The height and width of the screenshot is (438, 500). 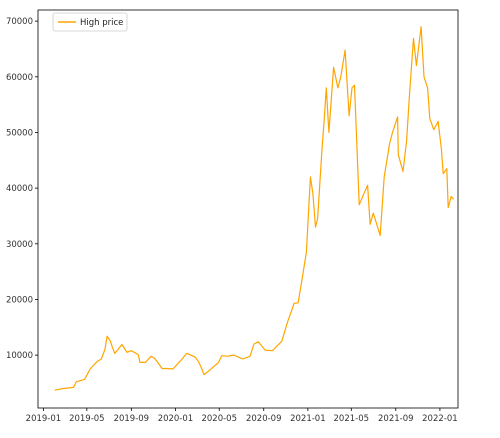 What do you see at coordinates (132, 419) in the screenshot?
I see `x-tick-label: 2019-09` at bounding box center [132, 419].